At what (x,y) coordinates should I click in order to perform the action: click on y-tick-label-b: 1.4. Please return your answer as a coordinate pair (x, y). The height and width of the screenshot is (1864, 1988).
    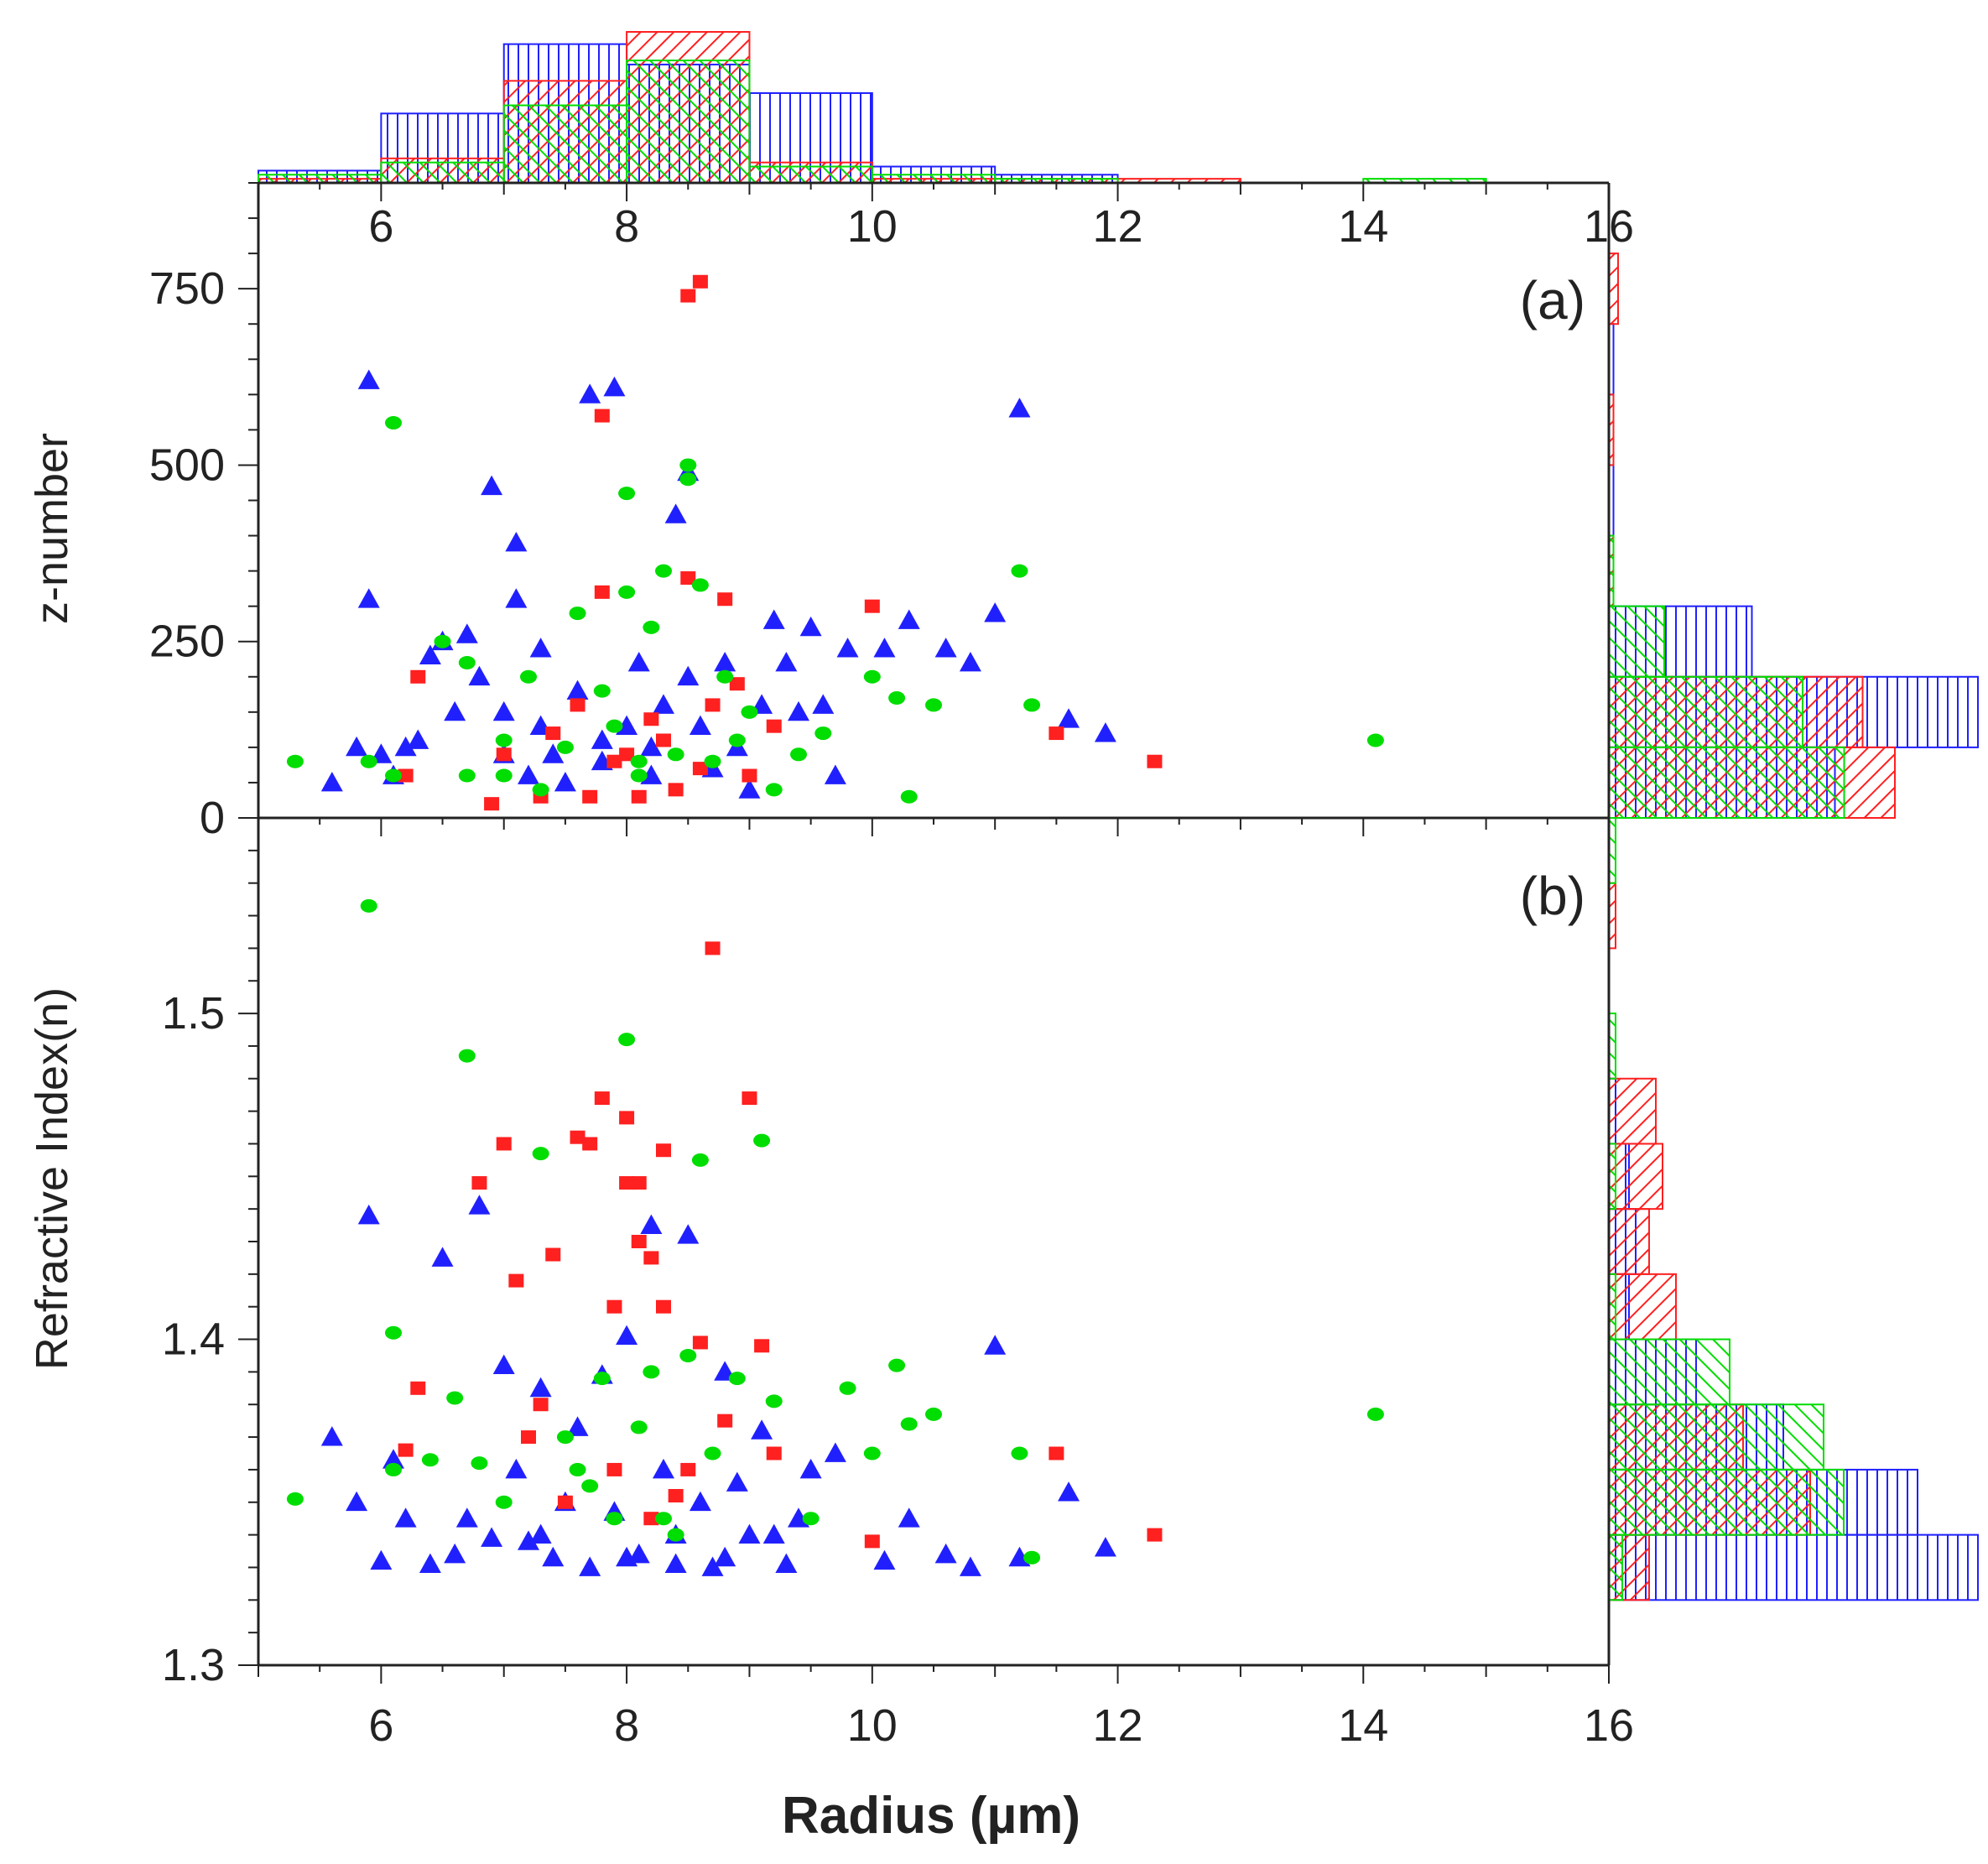
    Looking at the image, I should click on (193, 1340).